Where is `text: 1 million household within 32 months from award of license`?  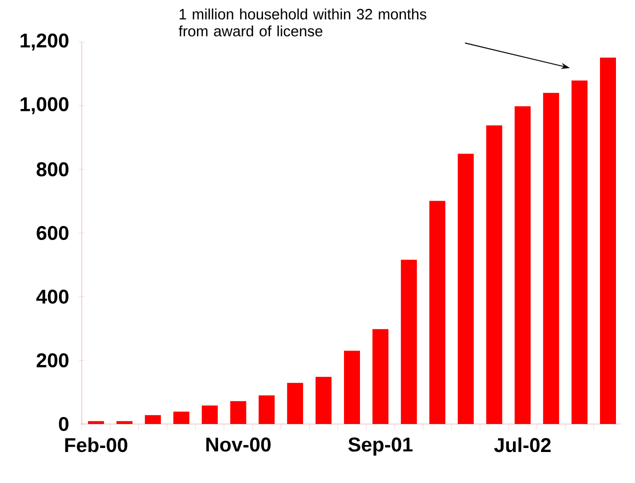 text: 1 million household within 32 months from award of license is located at coordinates (302, 22).